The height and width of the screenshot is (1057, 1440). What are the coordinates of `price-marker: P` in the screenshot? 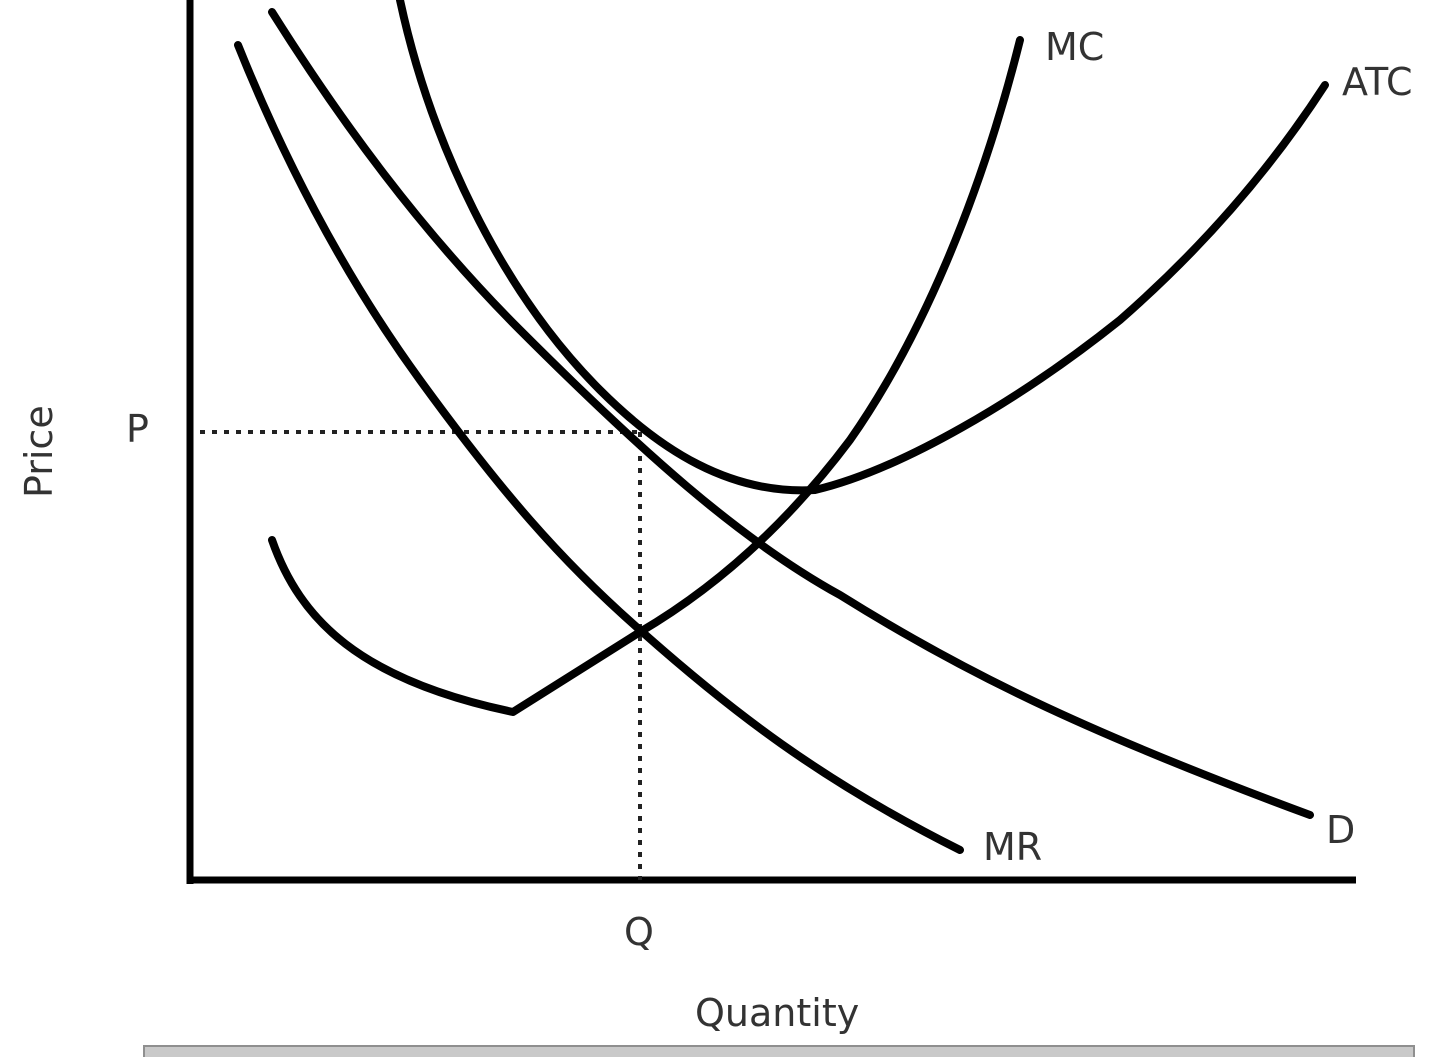 It's located at (137, 429).